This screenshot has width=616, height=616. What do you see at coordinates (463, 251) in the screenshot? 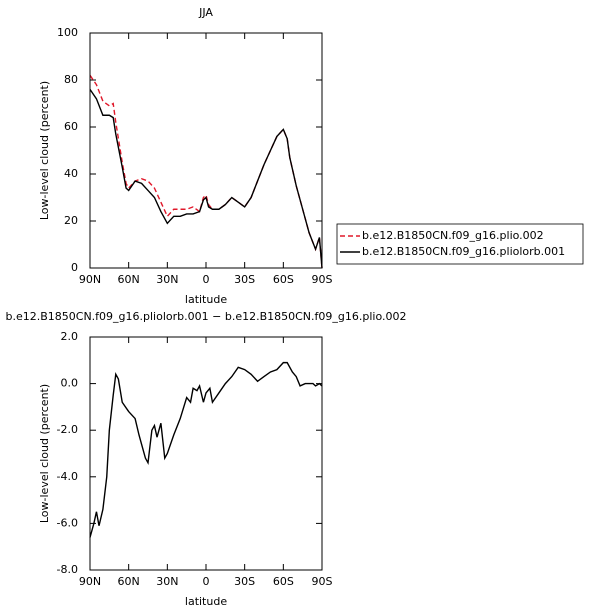
I see `legend-label: b.e12.B1850CN.f09_g16.pliolorb.001` at bounding box center [463, 251].